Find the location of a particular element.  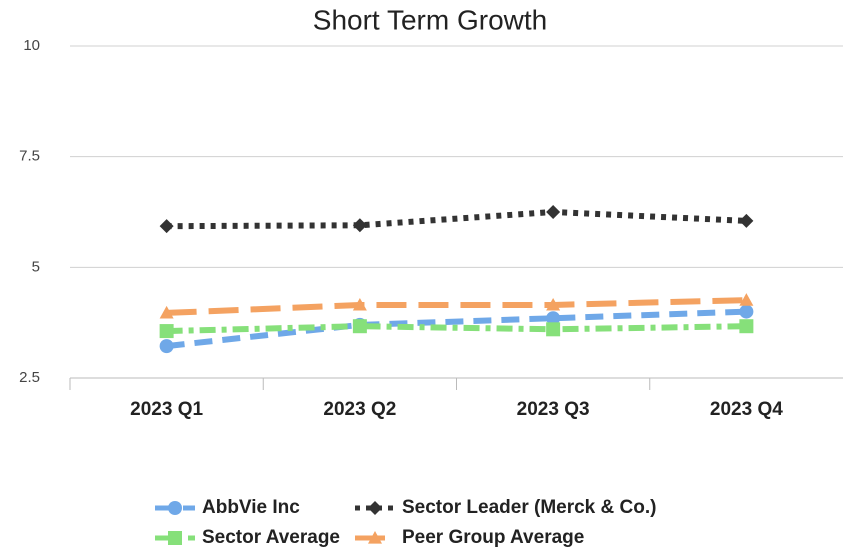

legend-label: AbbVie Inc is located at coordinates (251, 507).